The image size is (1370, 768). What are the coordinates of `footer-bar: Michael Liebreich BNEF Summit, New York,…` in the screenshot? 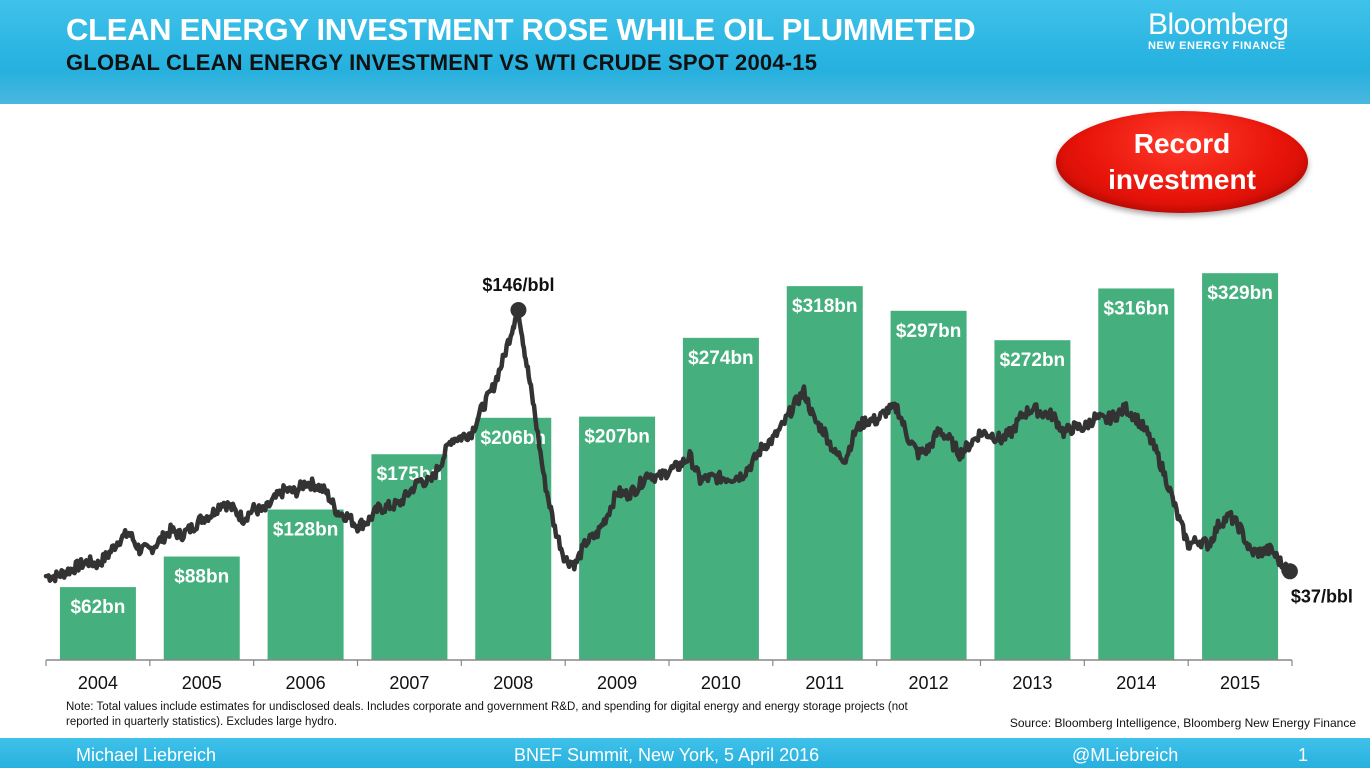 It's located at (685, 753).